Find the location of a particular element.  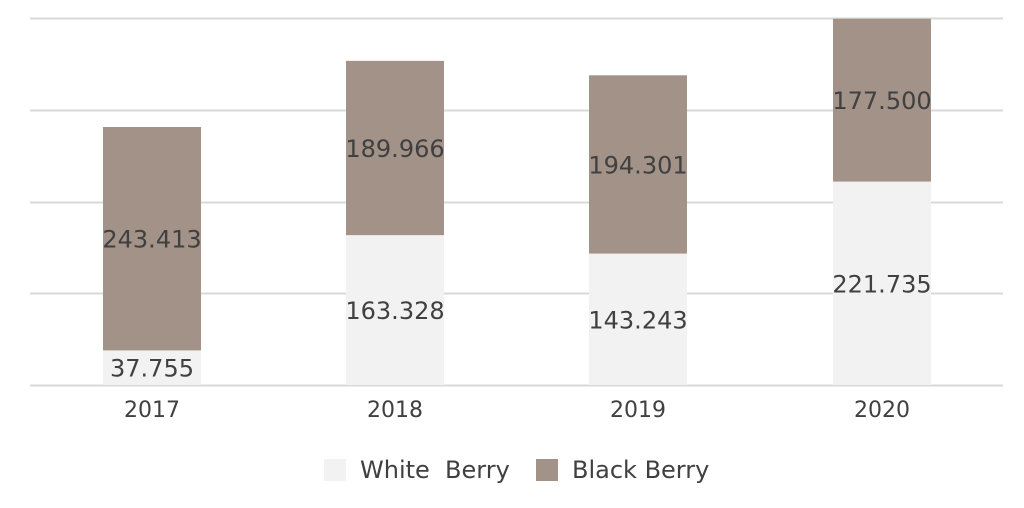

x-tick-label-2018: 2018 is located at coordinates (395, 410).